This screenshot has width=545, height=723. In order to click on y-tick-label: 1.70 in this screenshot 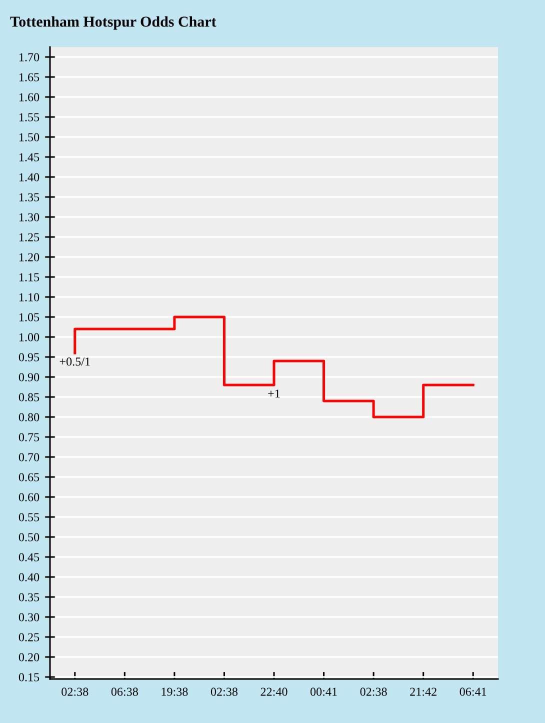, I will do `click(30, 57)`.